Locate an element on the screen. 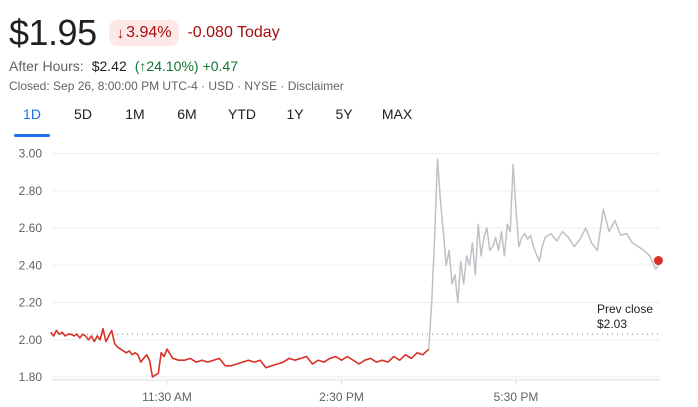  after-hours-price: $2.42 is located at coordinates (109, 66).